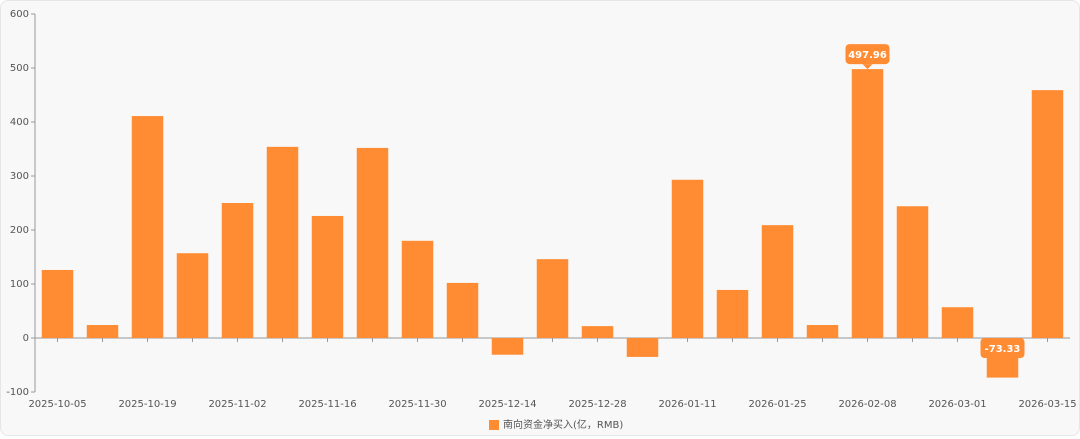  I want to click on y-tick-label: 0, so click(26, 338).